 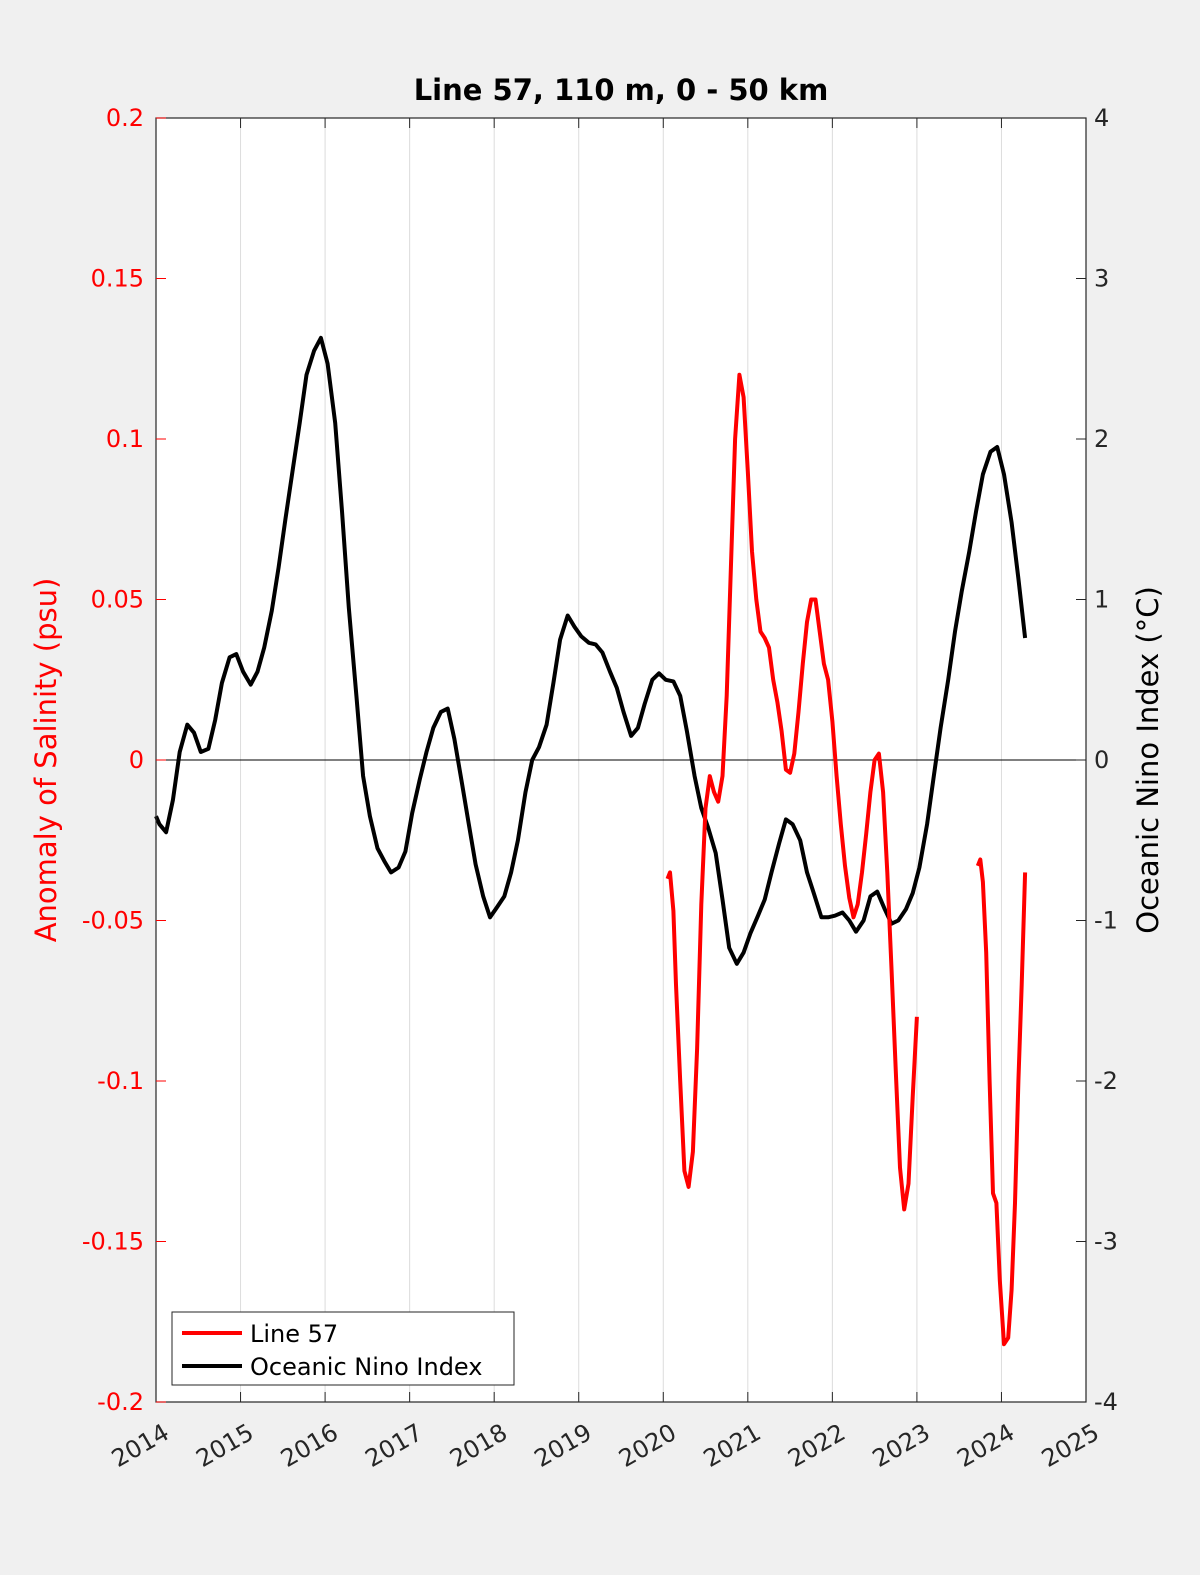 What do you see at coordinates (113, 760) in the screenshot?
I see `left-tick-labels: 0.2 0.15 0.1 0.05 0 -0.05 -0.1 -0.15 -0.2` at bounding box center [113, 760].